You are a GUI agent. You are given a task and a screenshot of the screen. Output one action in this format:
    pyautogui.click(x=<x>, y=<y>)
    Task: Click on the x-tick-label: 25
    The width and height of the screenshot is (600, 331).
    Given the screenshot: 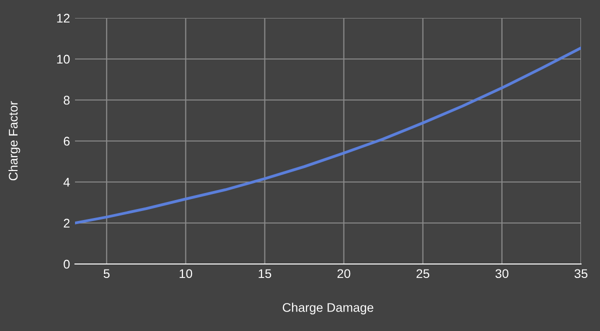 What is the action you would take?
    pyautogui.click(x=423, y=273)
    